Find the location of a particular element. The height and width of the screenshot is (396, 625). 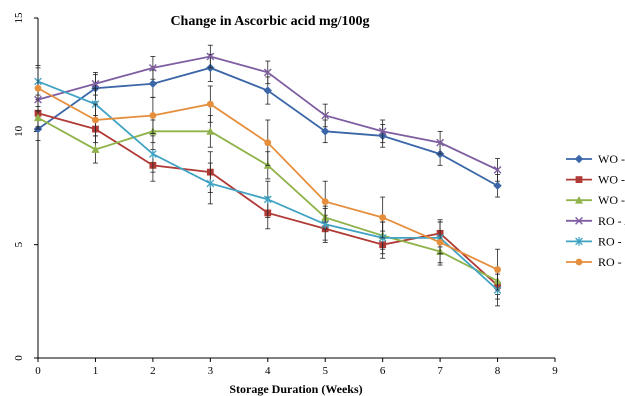

x-tick-label: 4 is located at coordinates (268, 371).